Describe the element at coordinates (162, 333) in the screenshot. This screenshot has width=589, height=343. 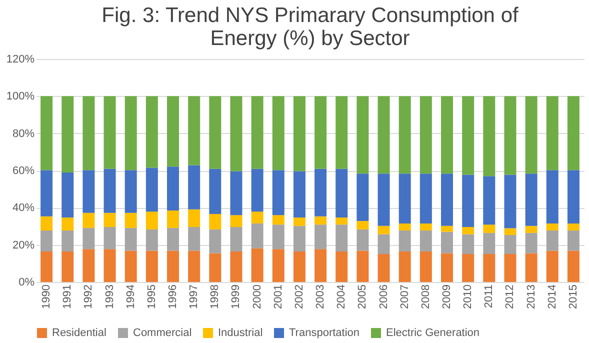
I see `legend-label: Commercial` at that location.